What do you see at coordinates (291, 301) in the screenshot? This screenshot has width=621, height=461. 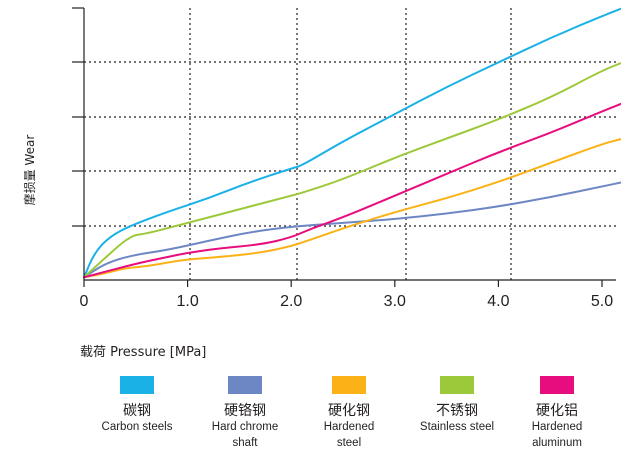 I see `x-tick-label: 2.0` at bounding box center [291, 301].